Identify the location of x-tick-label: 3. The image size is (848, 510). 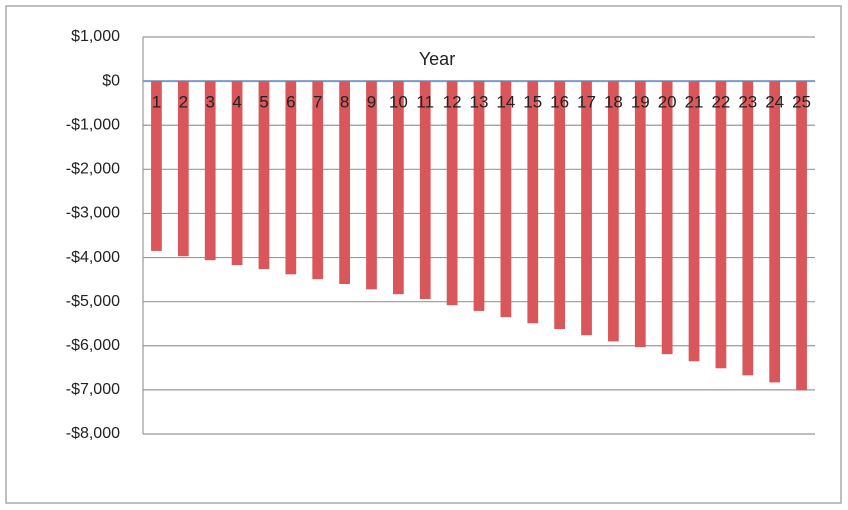
(209, 102).